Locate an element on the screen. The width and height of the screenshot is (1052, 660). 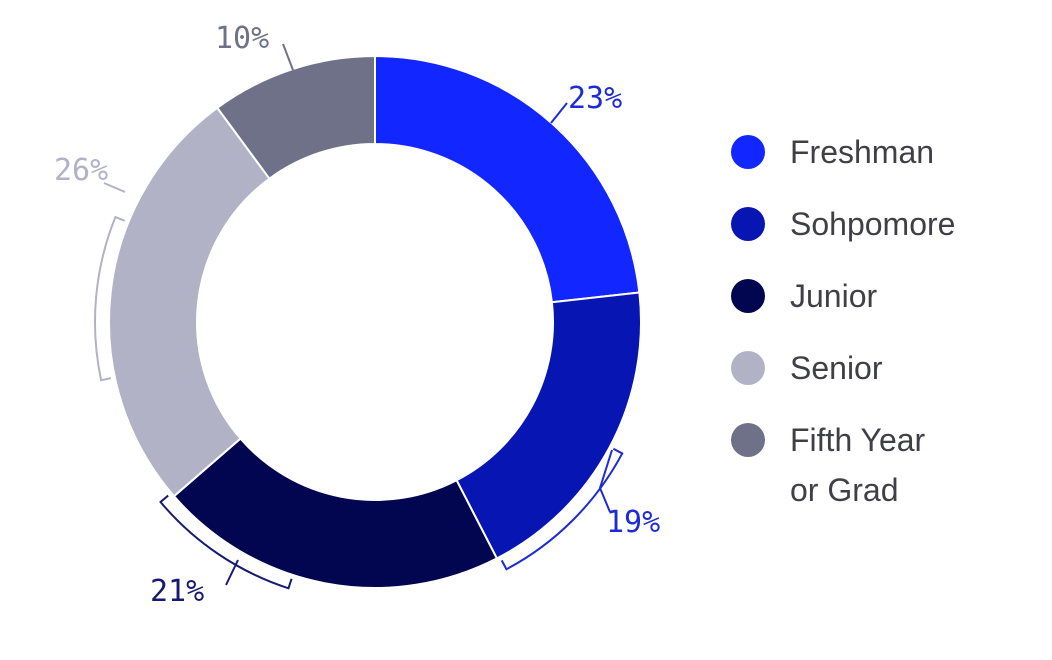
legend-entry-3: Senior is located at coordinates (807, 368).